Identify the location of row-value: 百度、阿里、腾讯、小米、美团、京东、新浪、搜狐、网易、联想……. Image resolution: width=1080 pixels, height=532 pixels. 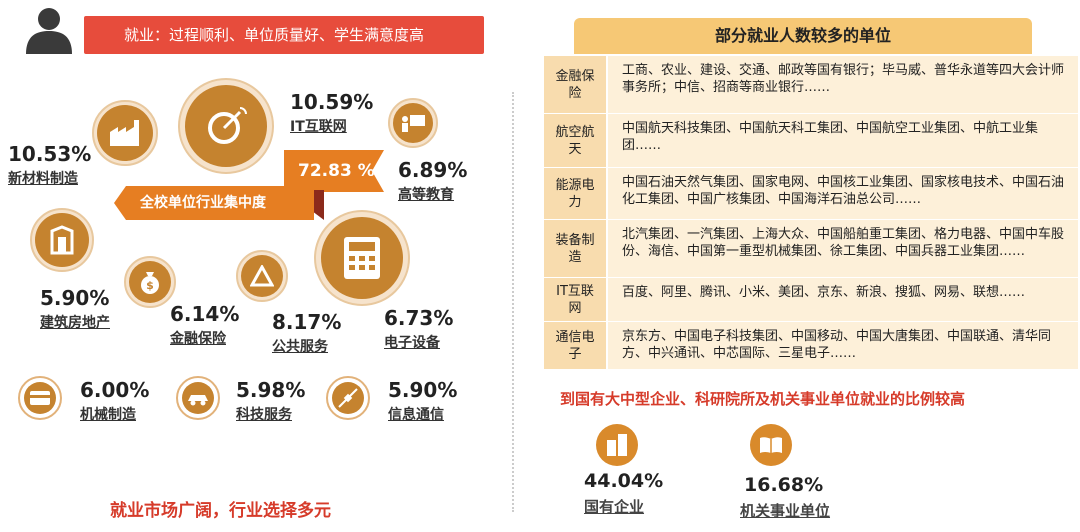
(843, 299).